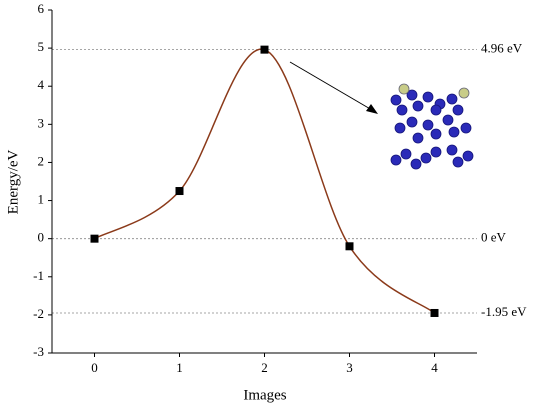 Image resolution: width=550 pixels, height=412 pixels. I want to click on y-tick-label: 1, so click(41, 199).